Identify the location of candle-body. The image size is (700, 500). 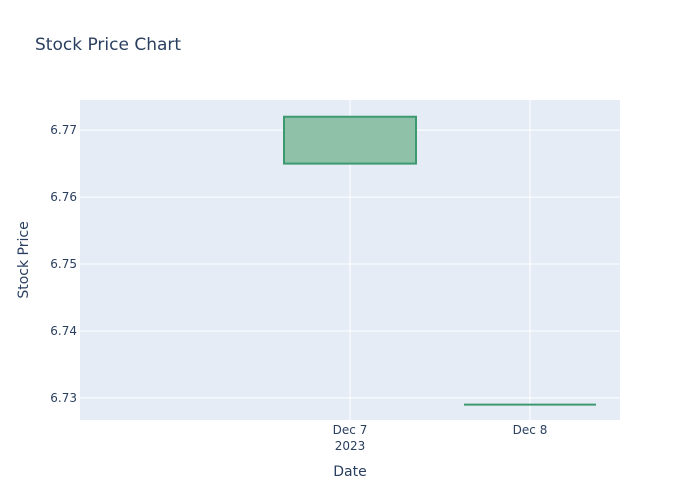
(350, 140).